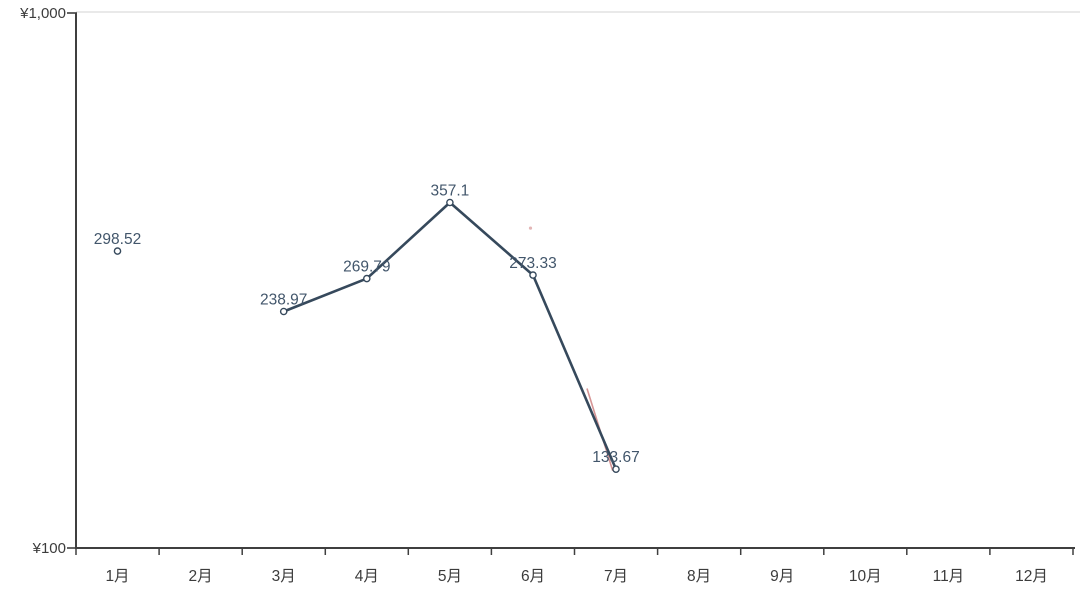 The width and height of the screenshot is (1080, 597). What do you see at coordinates (949, 576) in the screenshot?
I see `x-axis-label: 11月` at bounding box center [949, 576].